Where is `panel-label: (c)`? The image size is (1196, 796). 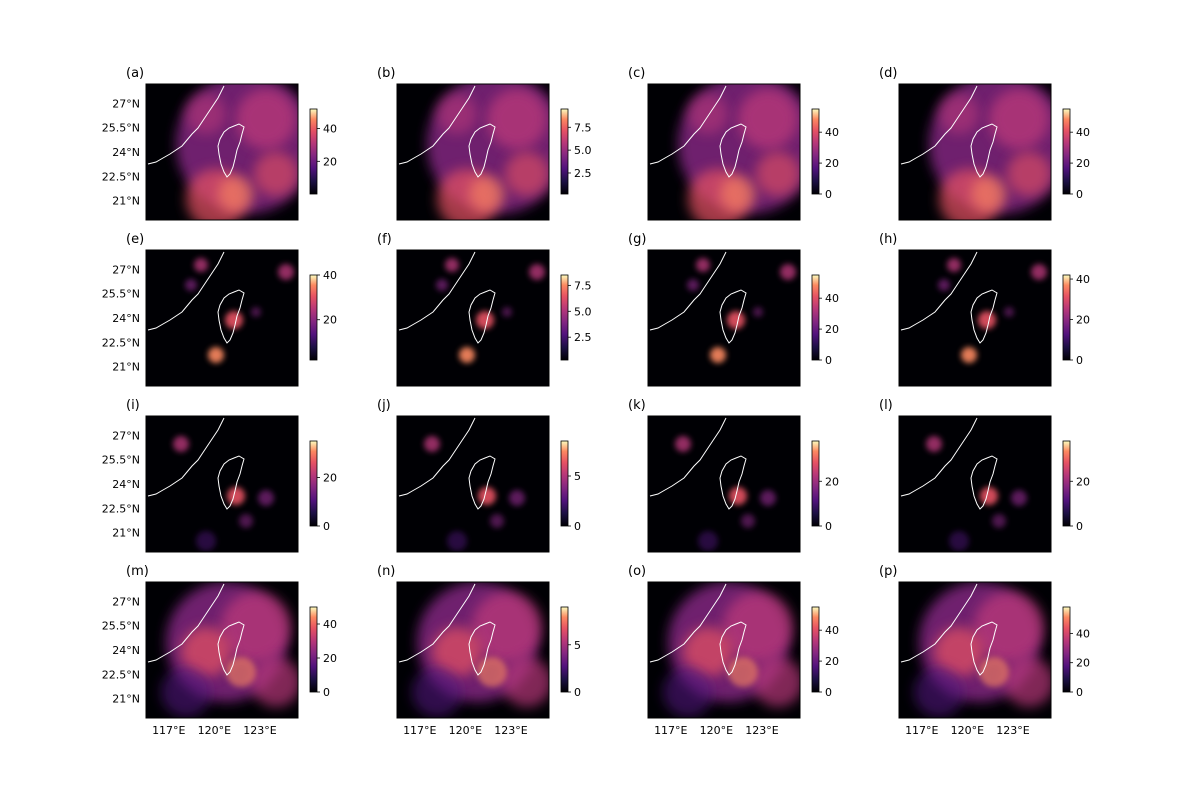
panel-label: (c) is located at coordinates (636, 73).